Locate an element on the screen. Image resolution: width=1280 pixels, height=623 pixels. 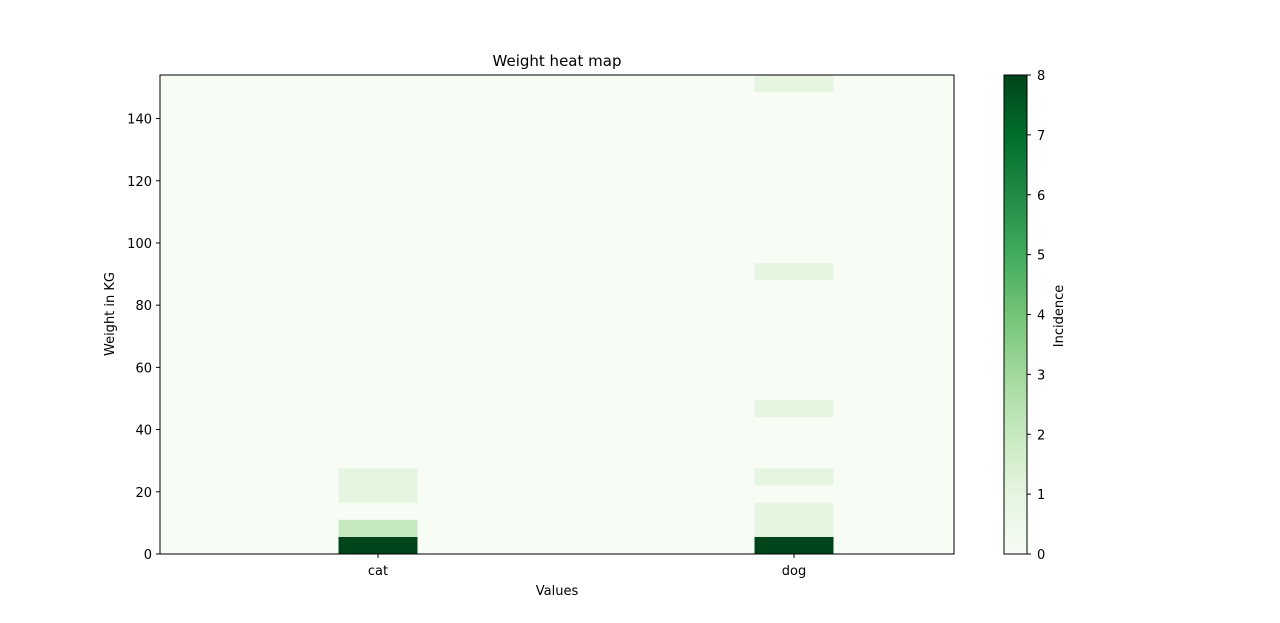
colorbar-tick-label: 7 is located at coordinates (1041, 136).